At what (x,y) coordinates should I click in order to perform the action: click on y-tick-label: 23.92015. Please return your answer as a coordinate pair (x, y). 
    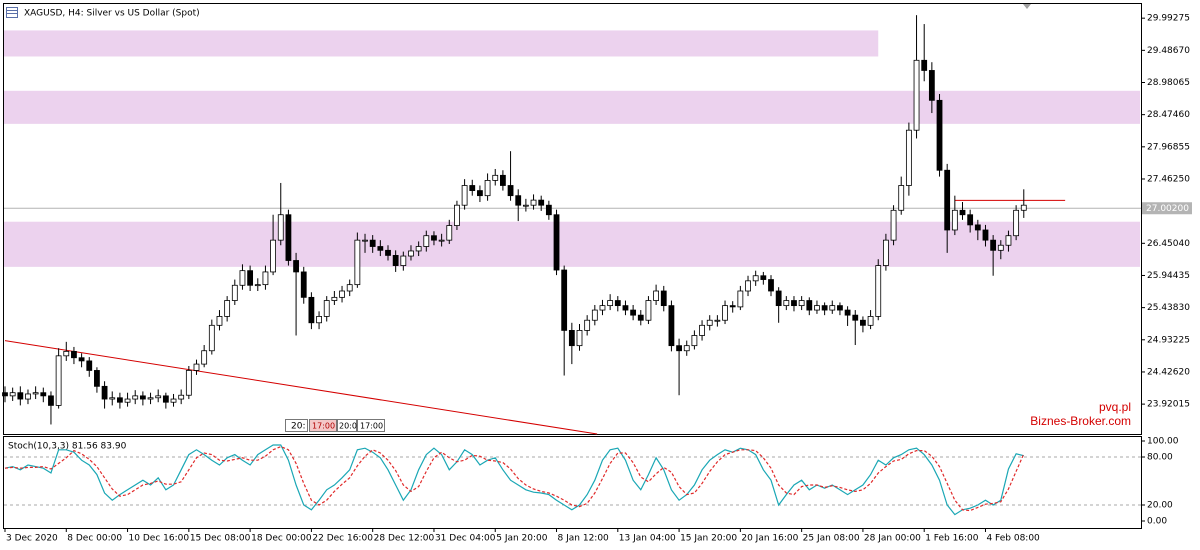
    Looking at the image, I should click on (1168, 405).